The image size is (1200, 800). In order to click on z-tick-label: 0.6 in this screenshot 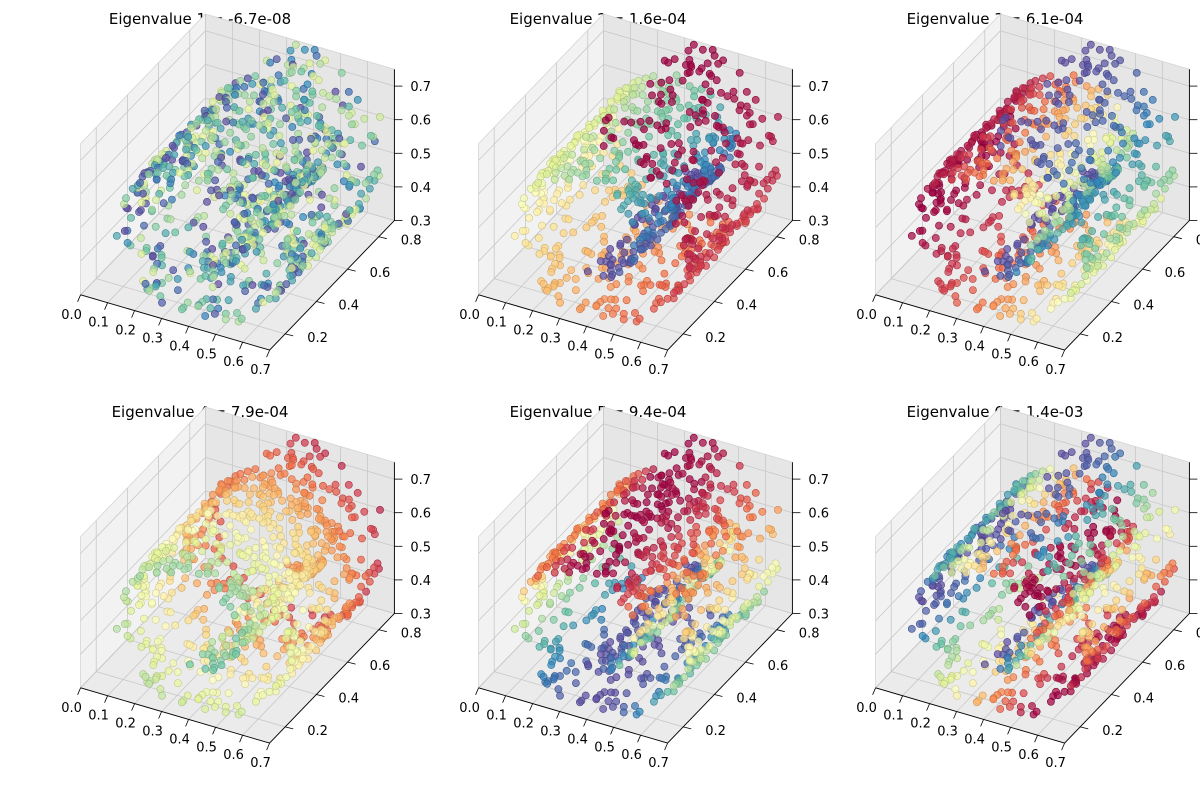, I will do `click(420, 514)`.